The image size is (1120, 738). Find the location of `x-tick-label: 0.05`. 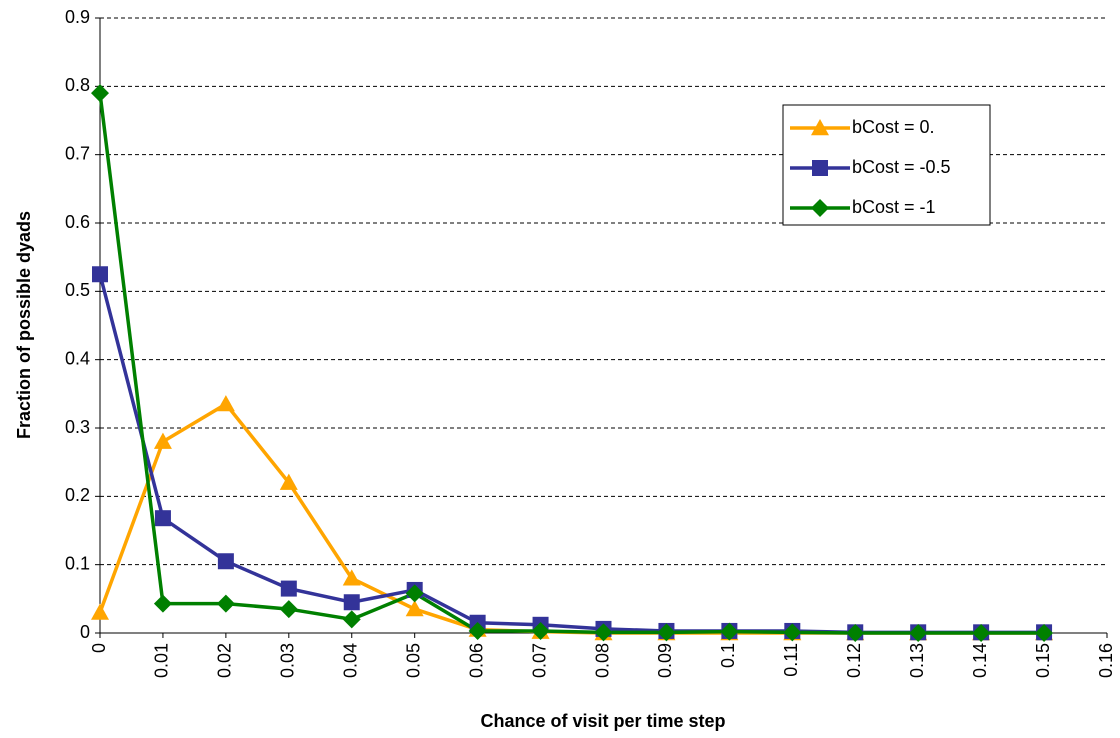

x-tick-label: 0.05 is located at coordinates (413, 660).